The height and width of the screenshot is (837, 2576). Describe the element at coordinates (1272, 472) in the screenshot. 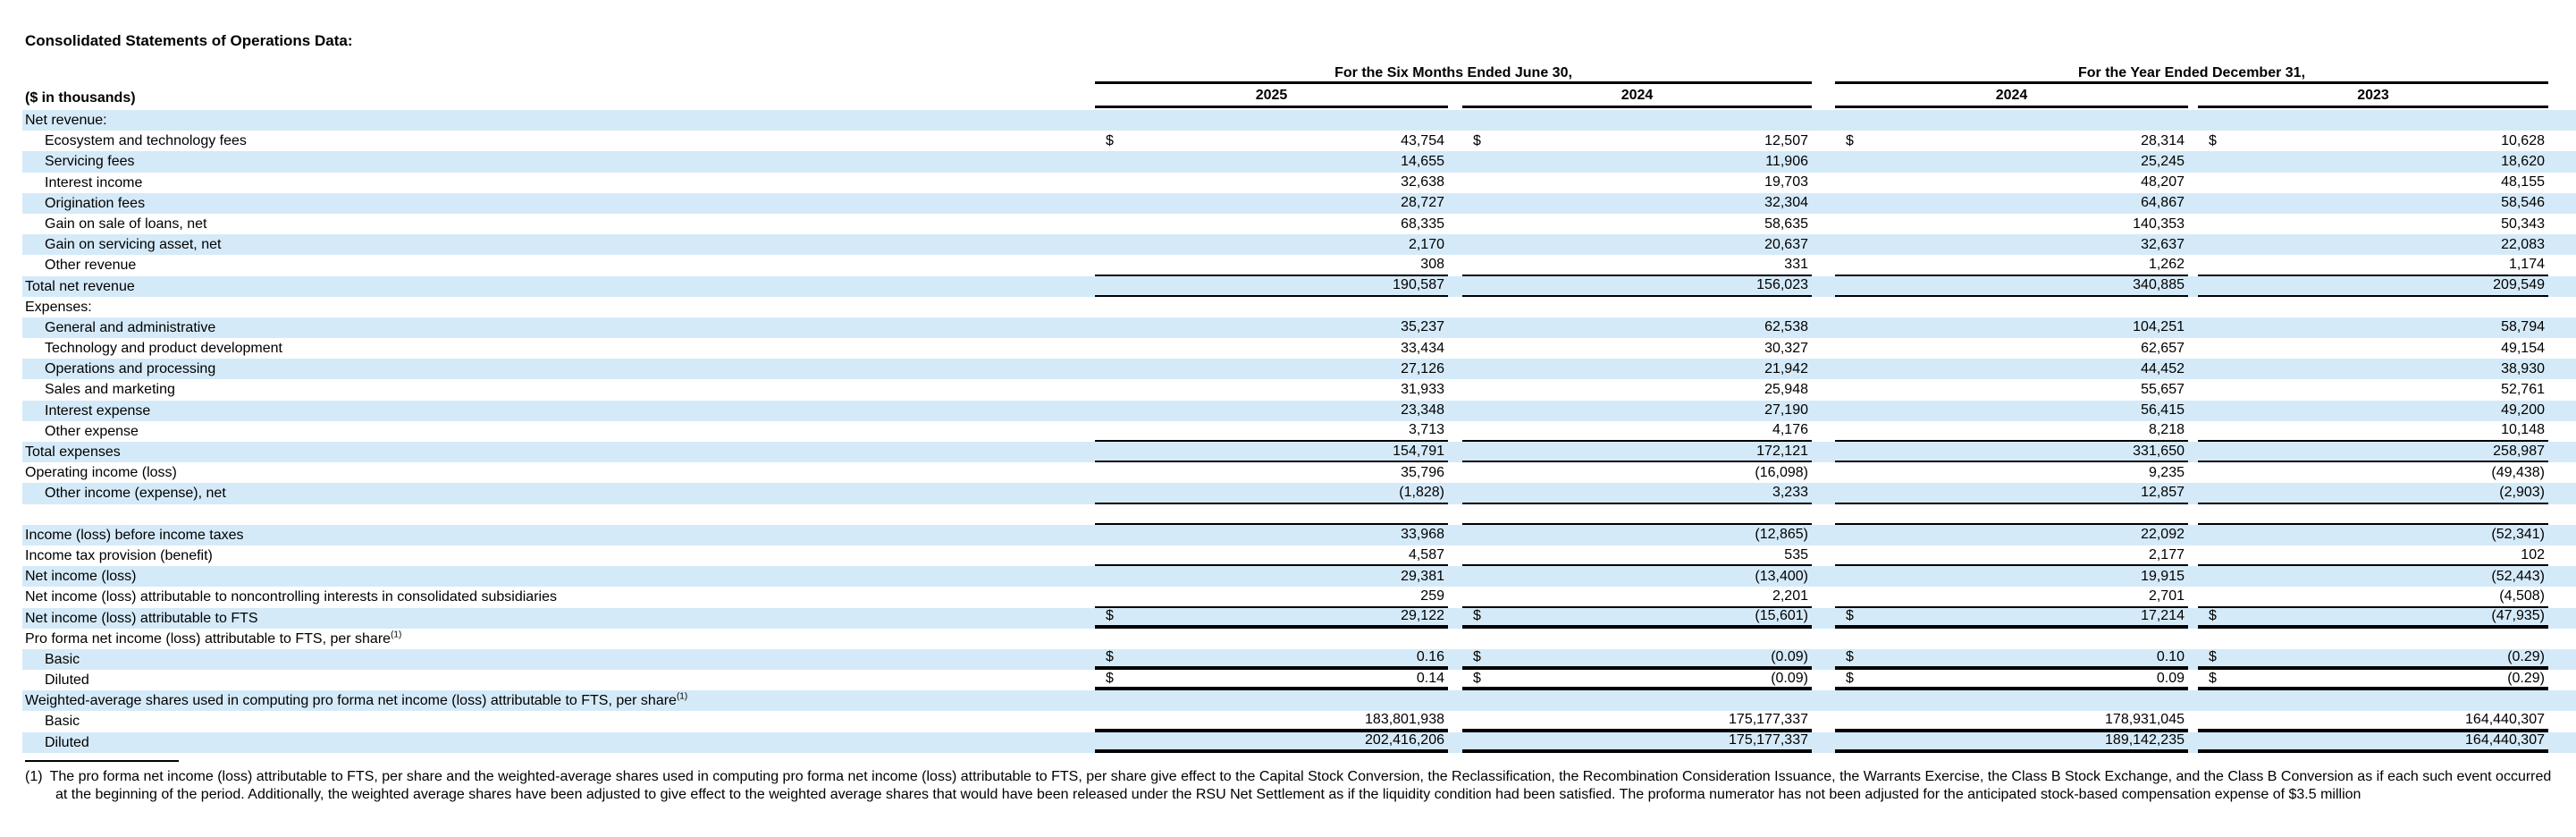

I see `cell-value: 35,796` at that location.